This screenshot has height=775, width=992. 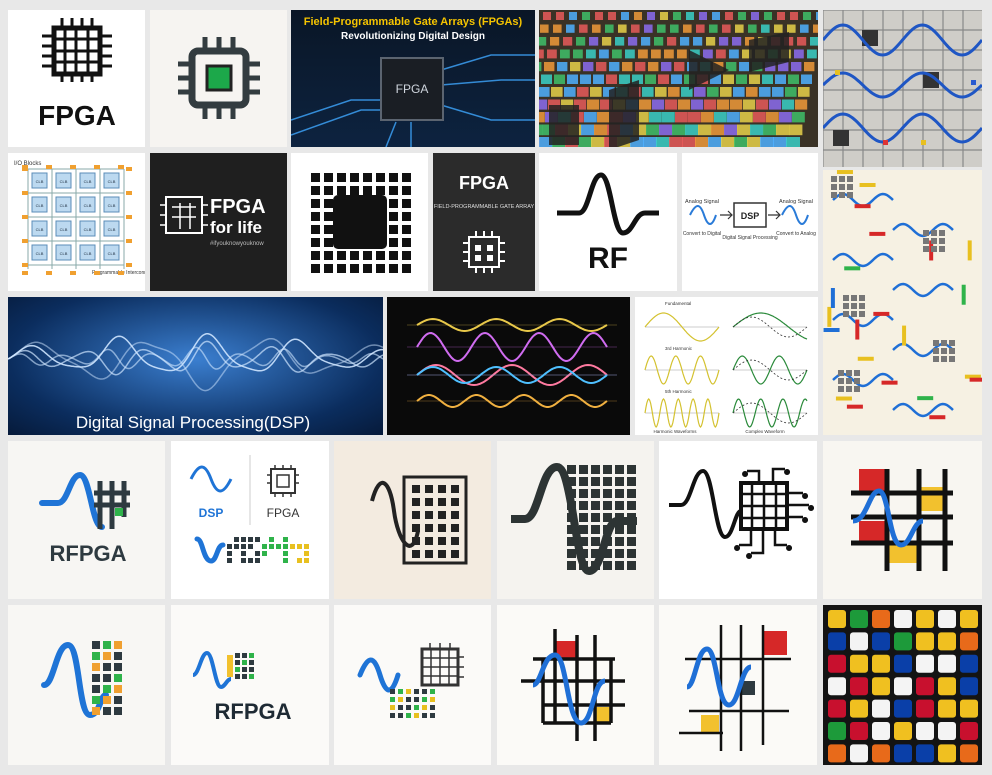 What do you see at coordinates (608, 258) in the screenshot?
I see `label: RF` at bounding box center [608, 258].